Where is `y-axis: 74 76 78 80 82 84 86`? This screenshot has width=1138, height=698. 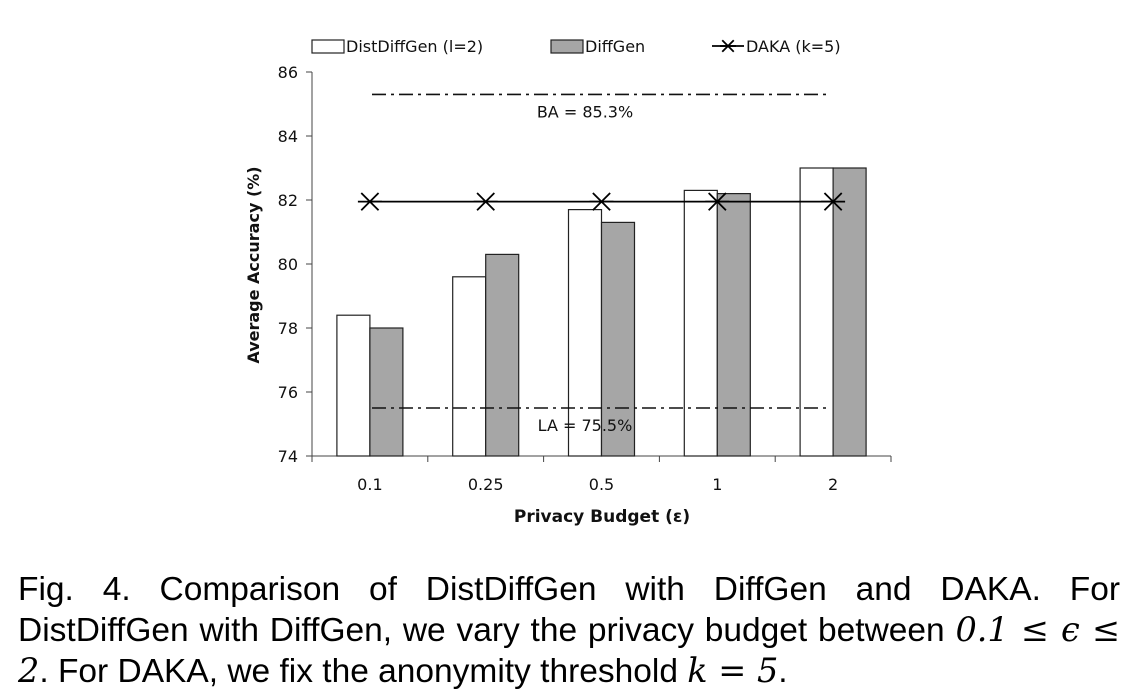
y-axis: 74 76 78 80 82 84 86 is located at coordinates (295, 264).